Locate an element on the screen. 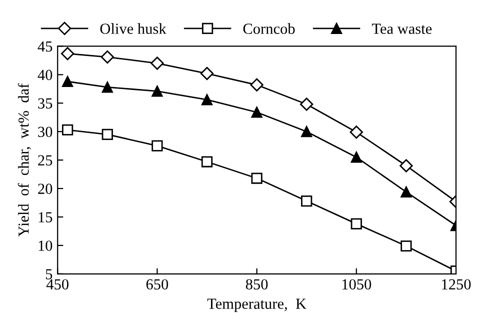 Image resolution: width=480 pixels, height=330 pixels. legend-label: Corncob is located at coordinates (269, 28).